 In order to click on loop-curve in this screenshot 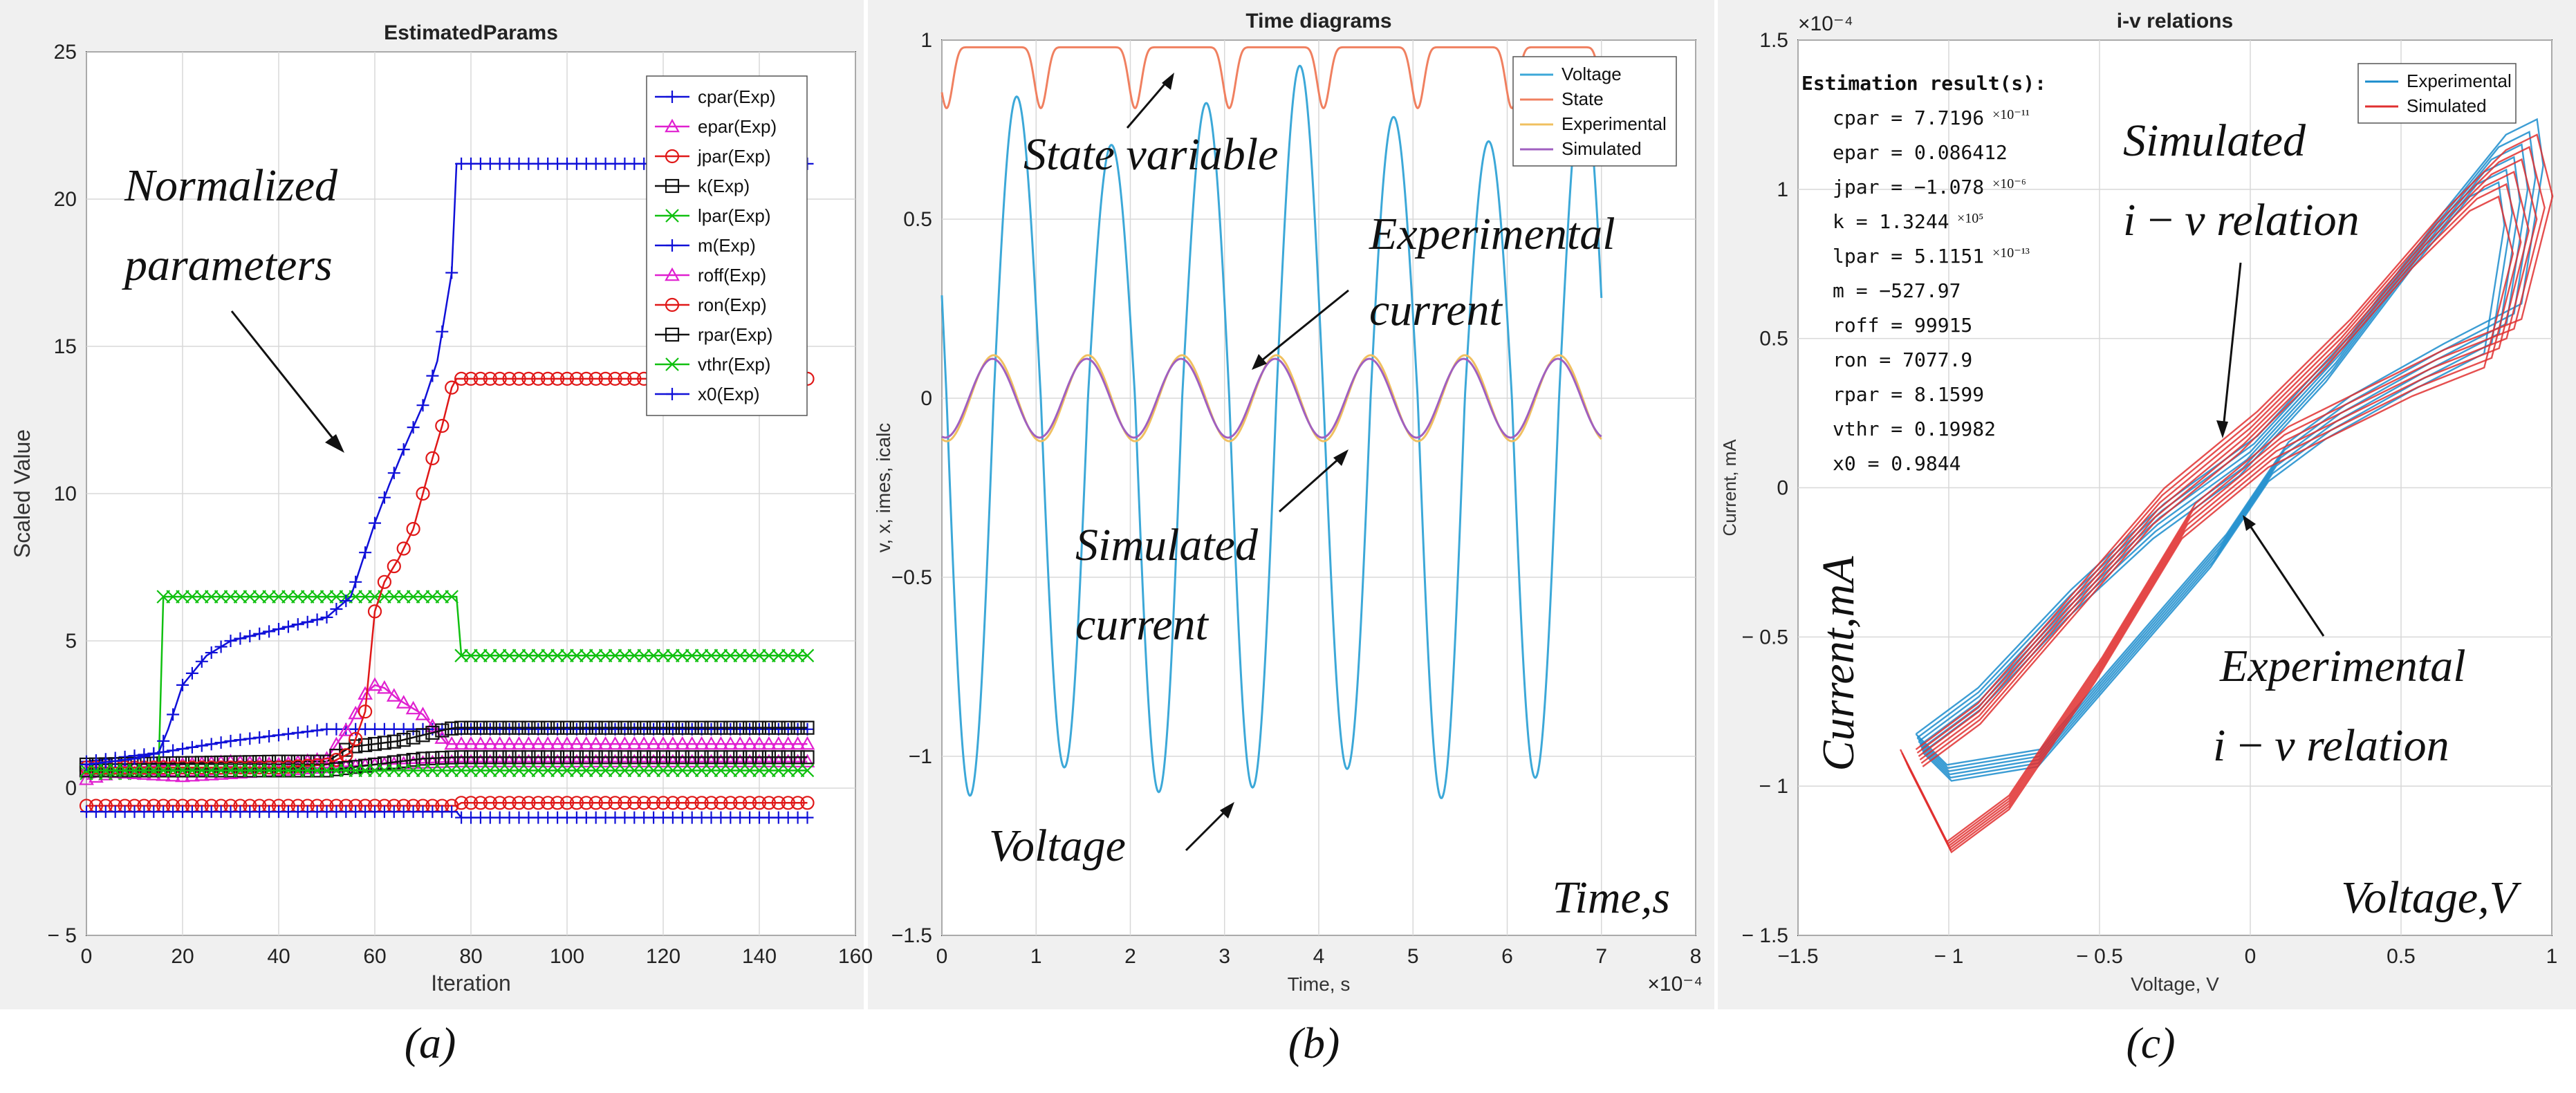, I will do `click(2210, 524)`.